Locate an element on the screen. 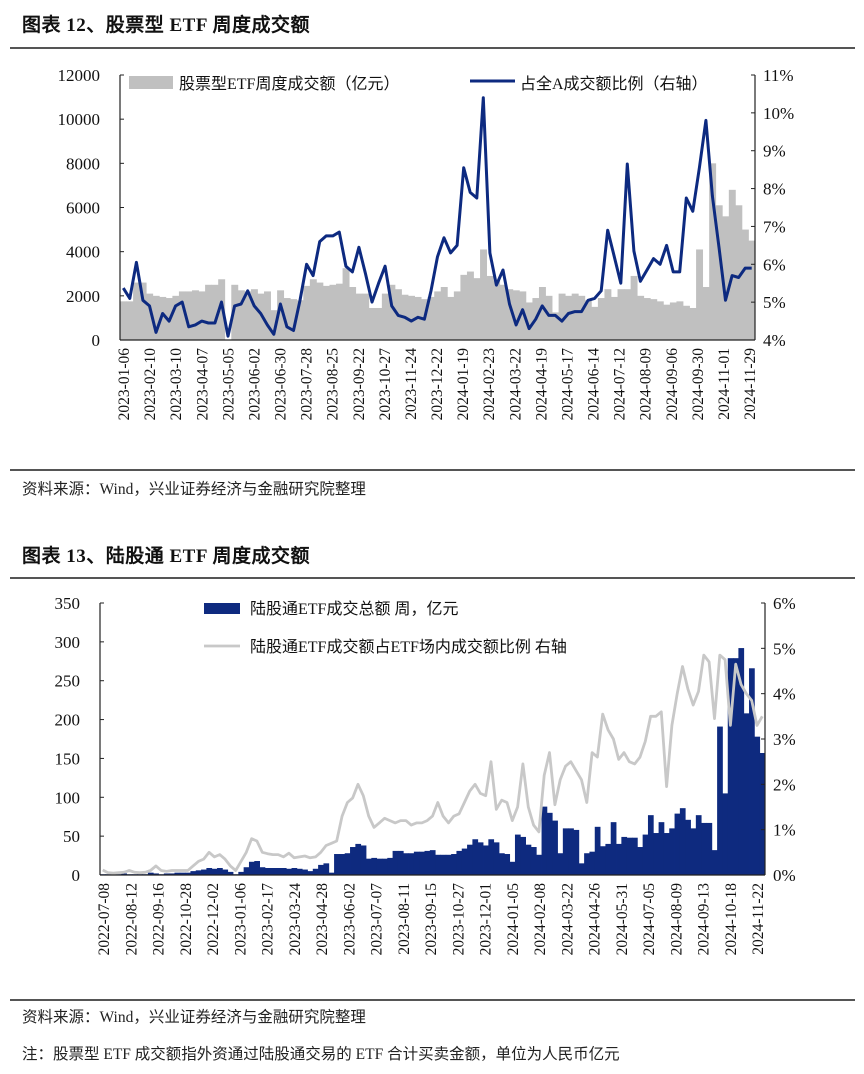  x-tick-label: 2024-09-30 is located at coordinates (698, 384).